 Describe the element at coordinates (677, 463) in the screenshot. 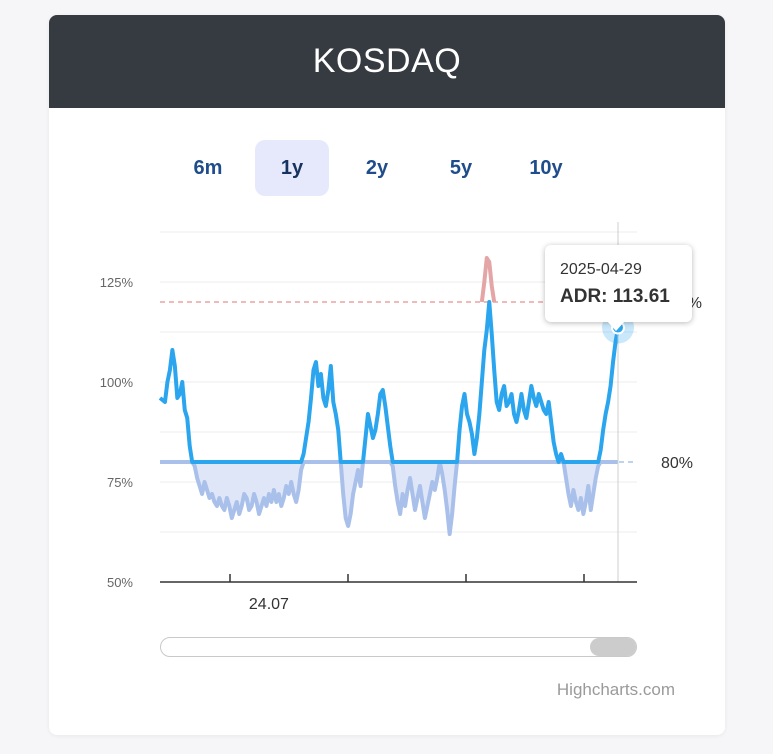

I see `threshold-label-80: 80%` at that location.